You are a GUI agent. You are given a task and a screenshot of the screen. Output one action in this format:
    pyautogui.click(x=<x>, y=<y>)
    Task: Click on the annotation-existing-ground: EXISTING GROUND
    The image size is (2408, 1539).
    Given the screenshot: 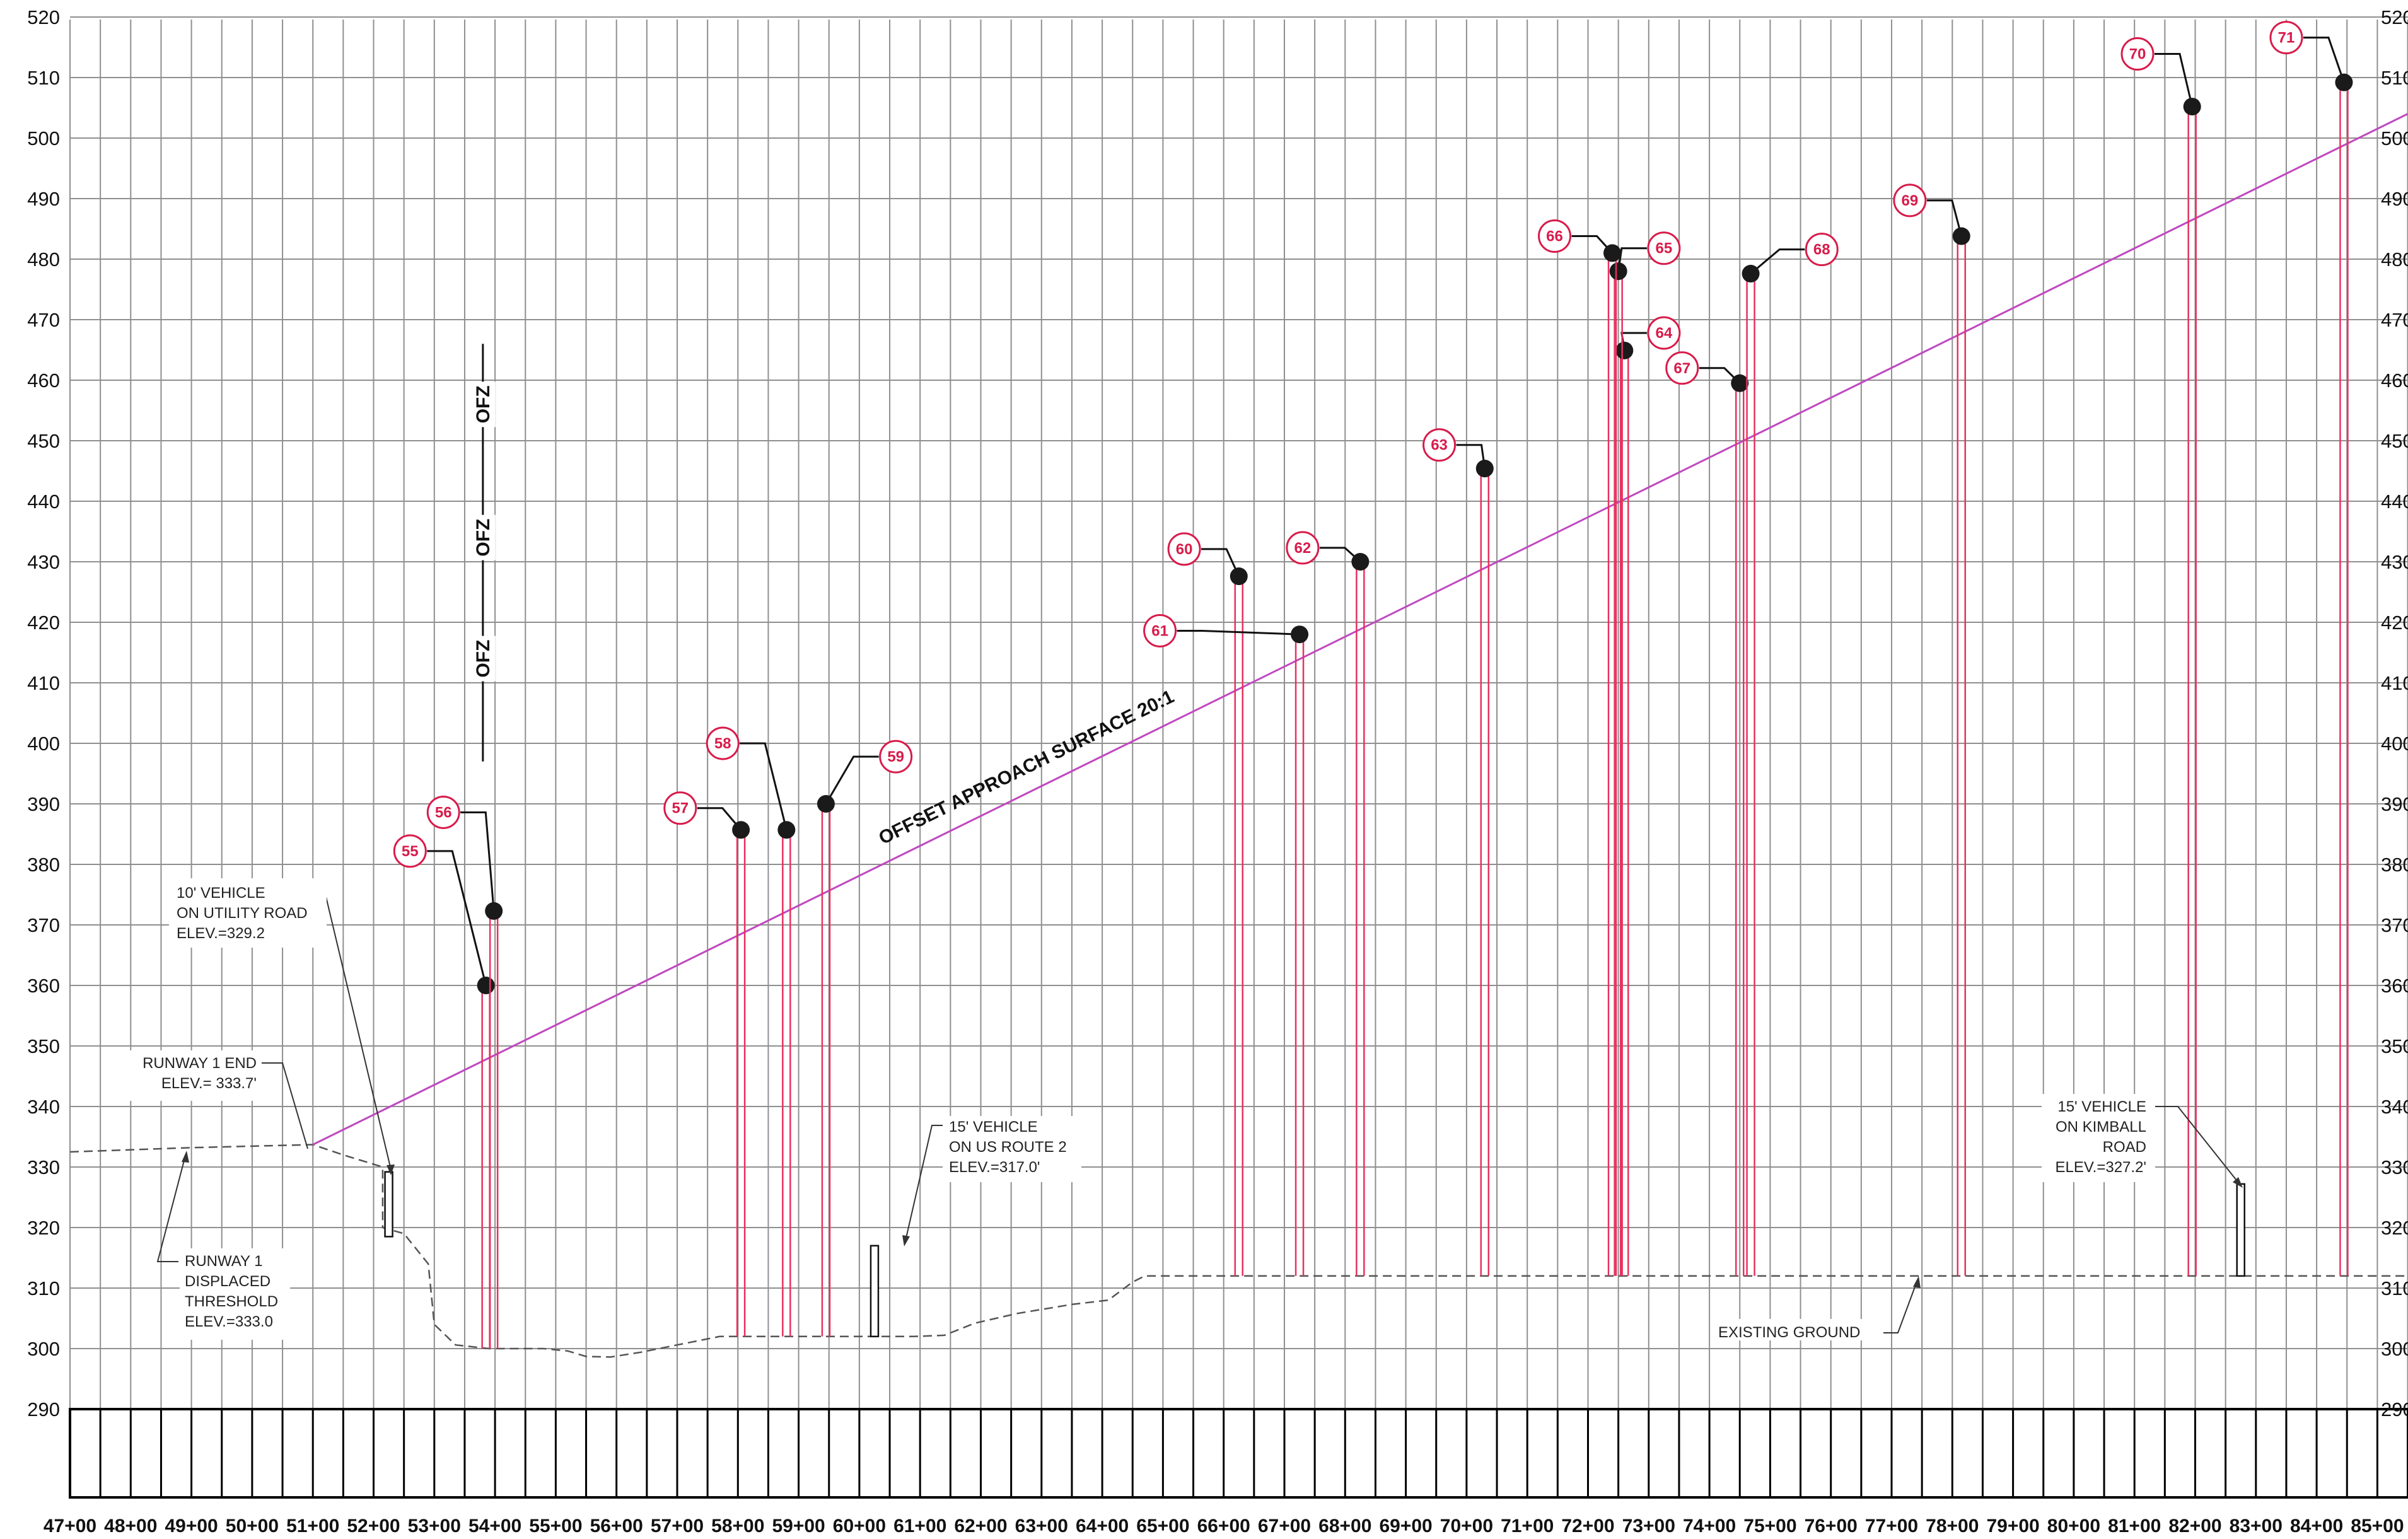 What is the action you would take?
    pyautogui.click(x=1816, y=1308)
    